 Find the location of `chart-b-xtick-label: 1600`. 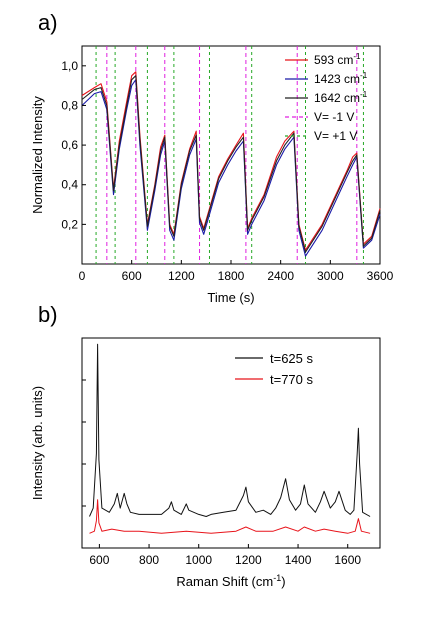

chart-b-xtick-label: 1600 is located at coordinates (347, 560).